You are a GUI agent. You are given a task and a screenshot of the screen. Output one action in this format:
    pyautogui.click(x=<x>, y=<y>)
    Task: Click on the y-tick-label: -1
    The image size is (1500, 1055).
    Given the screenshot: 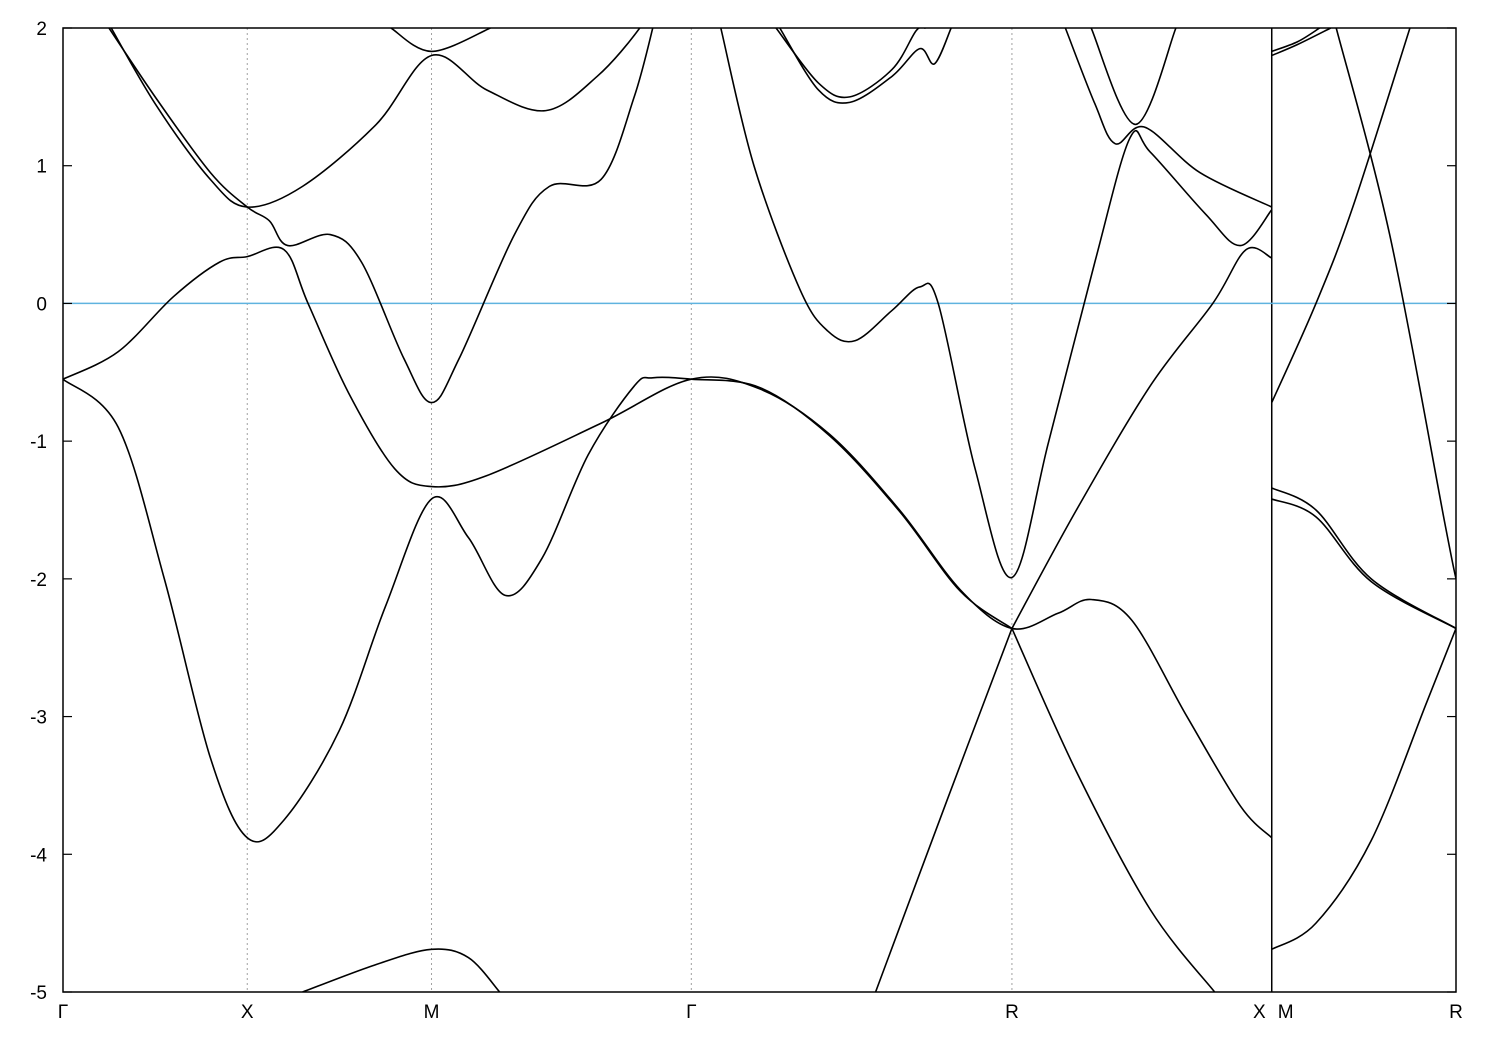 What is the action you would take?
    pyautogui.click(x=38, y=442)
    